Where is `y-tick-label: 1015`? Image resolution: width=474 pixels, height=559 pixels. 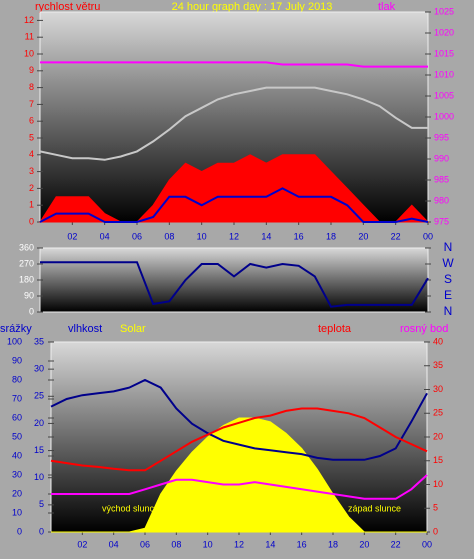 y-tick-label: 1015 is located at coordinates (444, 53).